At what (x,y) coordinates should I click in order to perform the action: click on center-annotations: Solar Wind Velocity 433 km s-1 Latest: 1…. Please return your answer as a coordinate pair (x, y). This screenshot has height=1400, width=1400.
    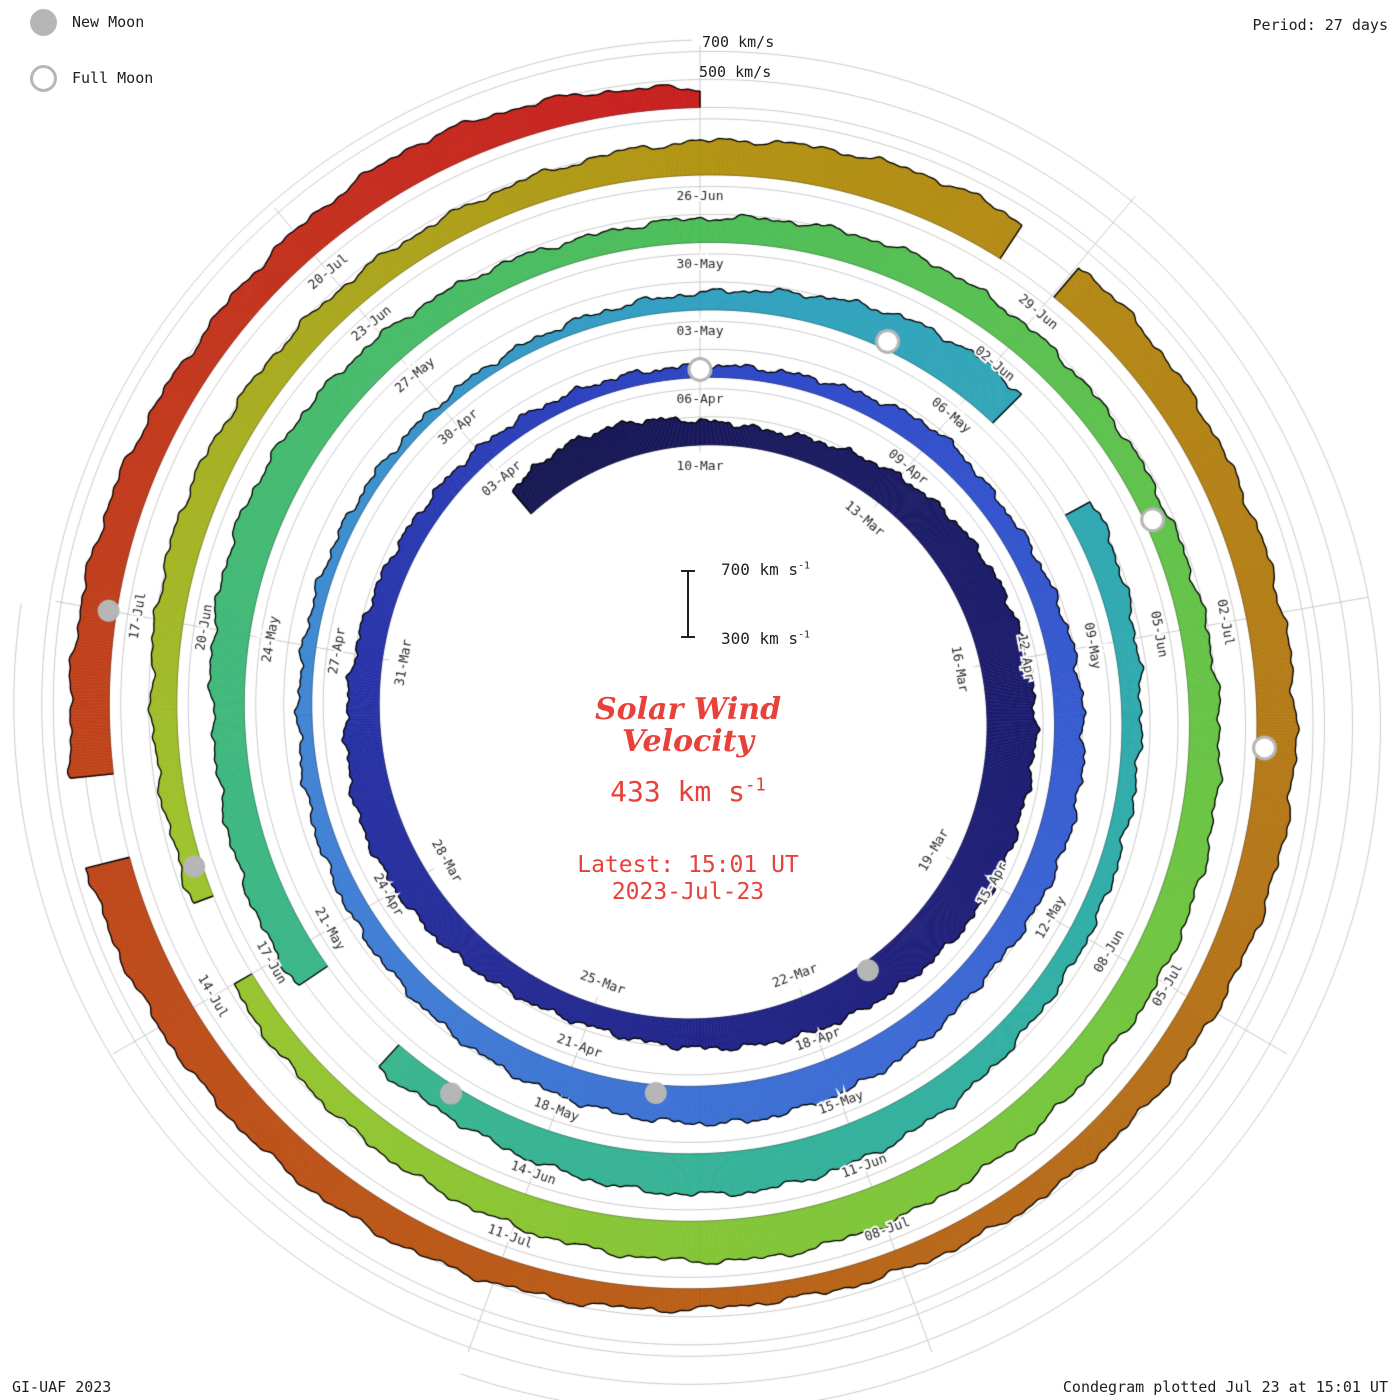
    Looking at the image, I should click on (688, 799).